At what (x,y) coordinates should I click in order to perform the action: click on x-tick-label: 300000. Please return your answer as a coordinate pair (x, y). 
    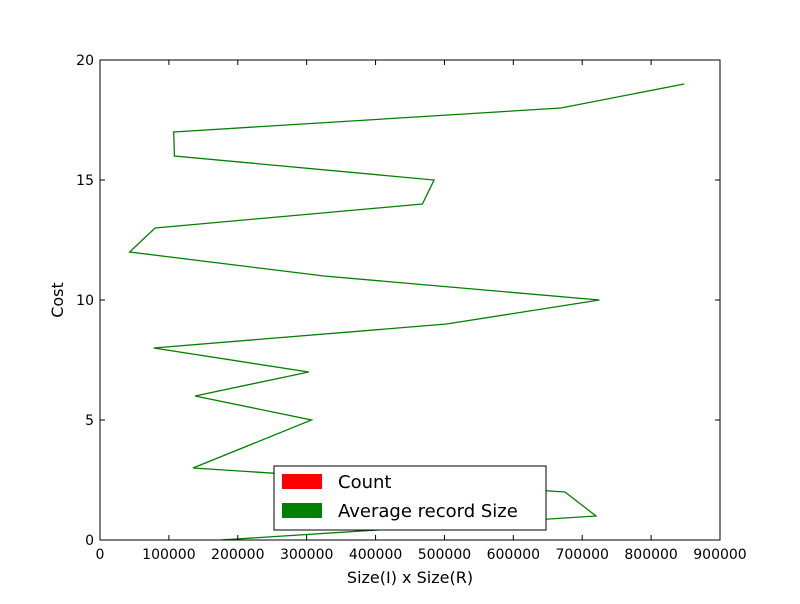
    Looking at the image, I should click on (306, 555).